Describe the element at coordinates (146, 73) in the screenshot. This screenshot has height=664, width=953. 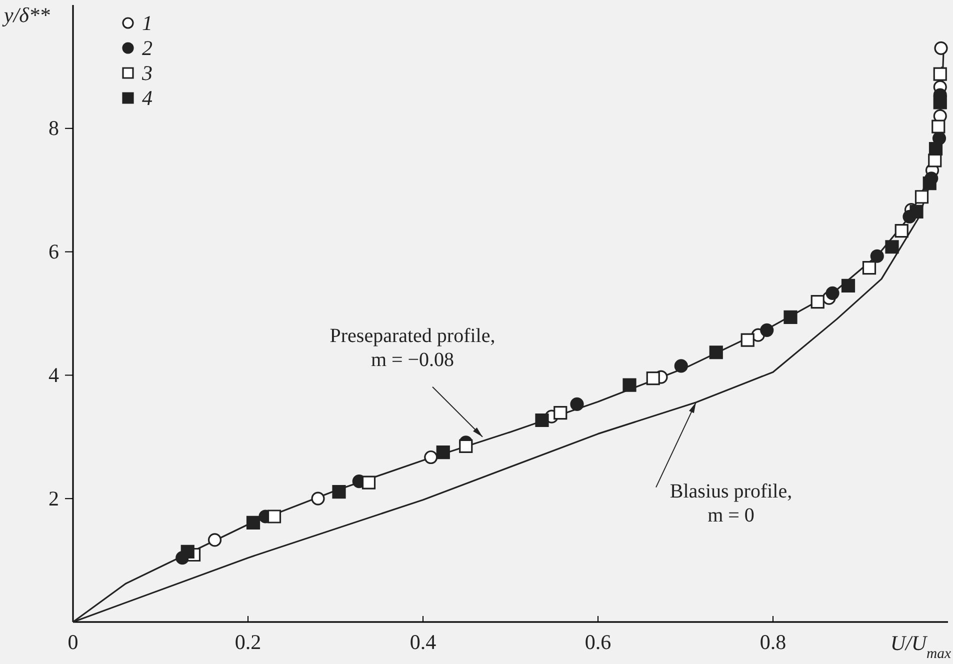
I see `legend-label: 3` at that location.